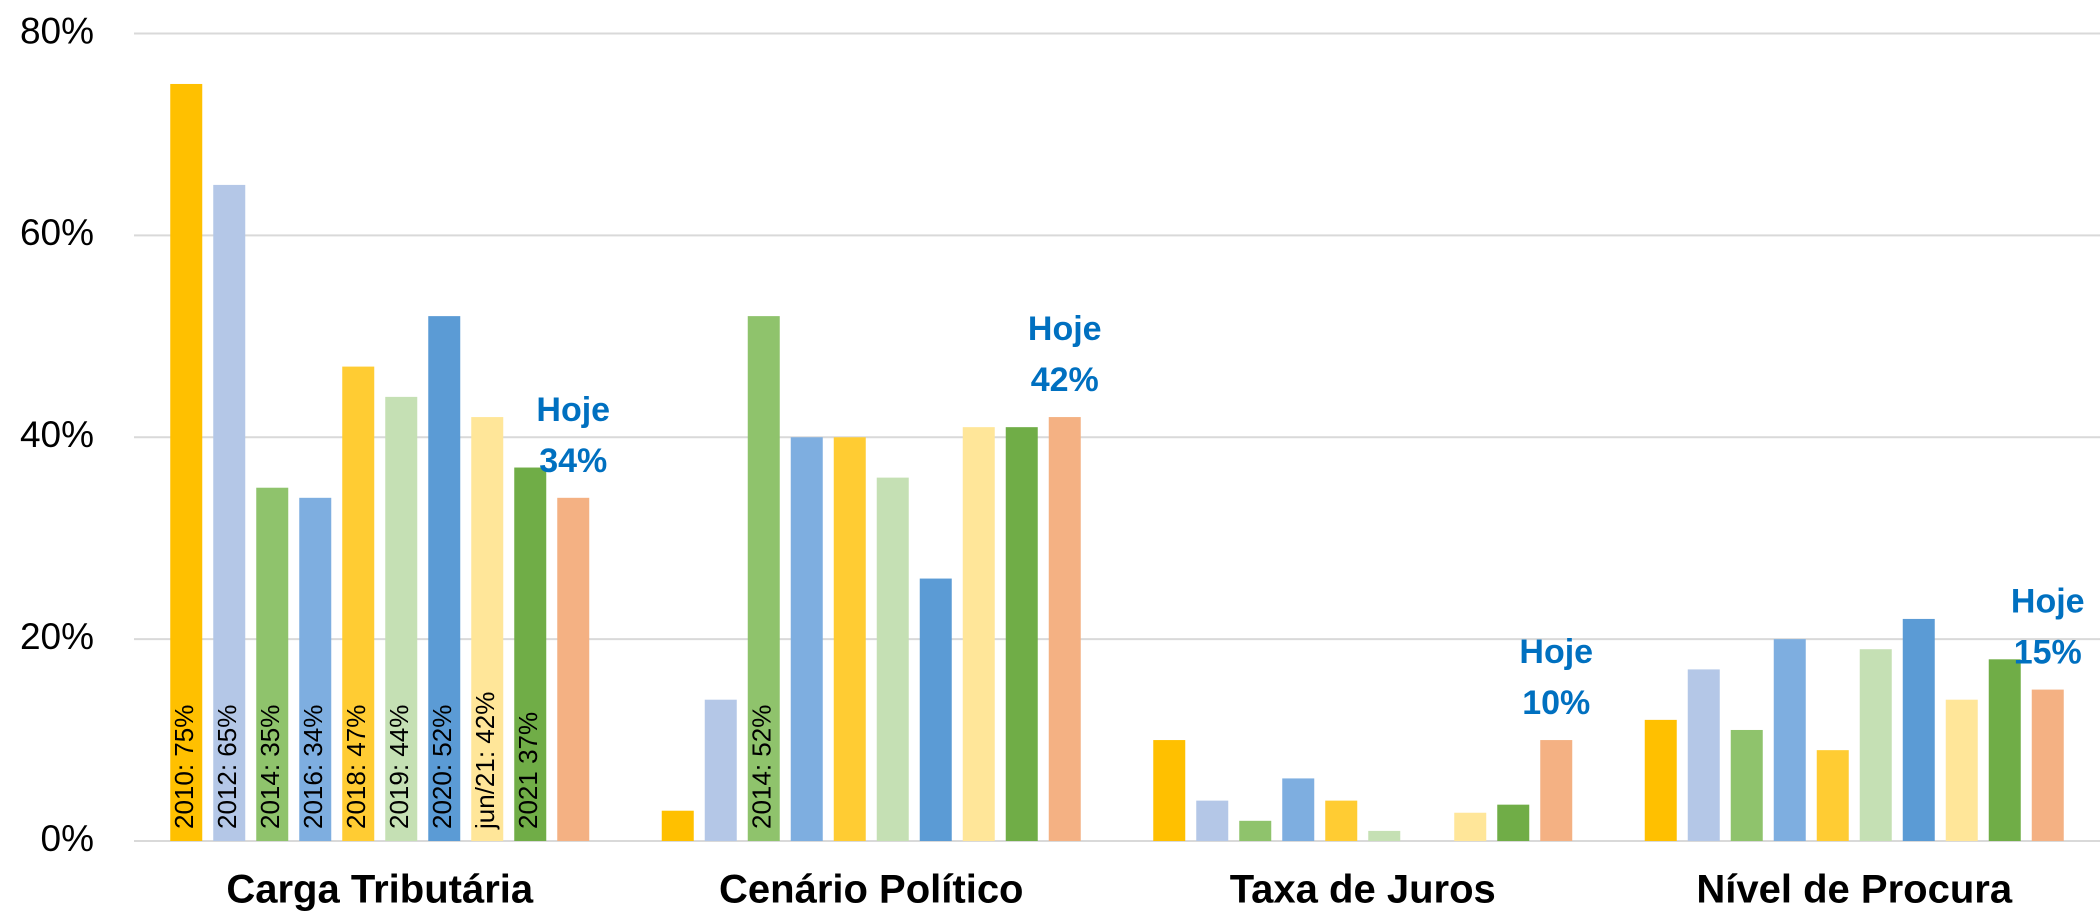  I want to click on value-label: 10%, so click(1556, 703).